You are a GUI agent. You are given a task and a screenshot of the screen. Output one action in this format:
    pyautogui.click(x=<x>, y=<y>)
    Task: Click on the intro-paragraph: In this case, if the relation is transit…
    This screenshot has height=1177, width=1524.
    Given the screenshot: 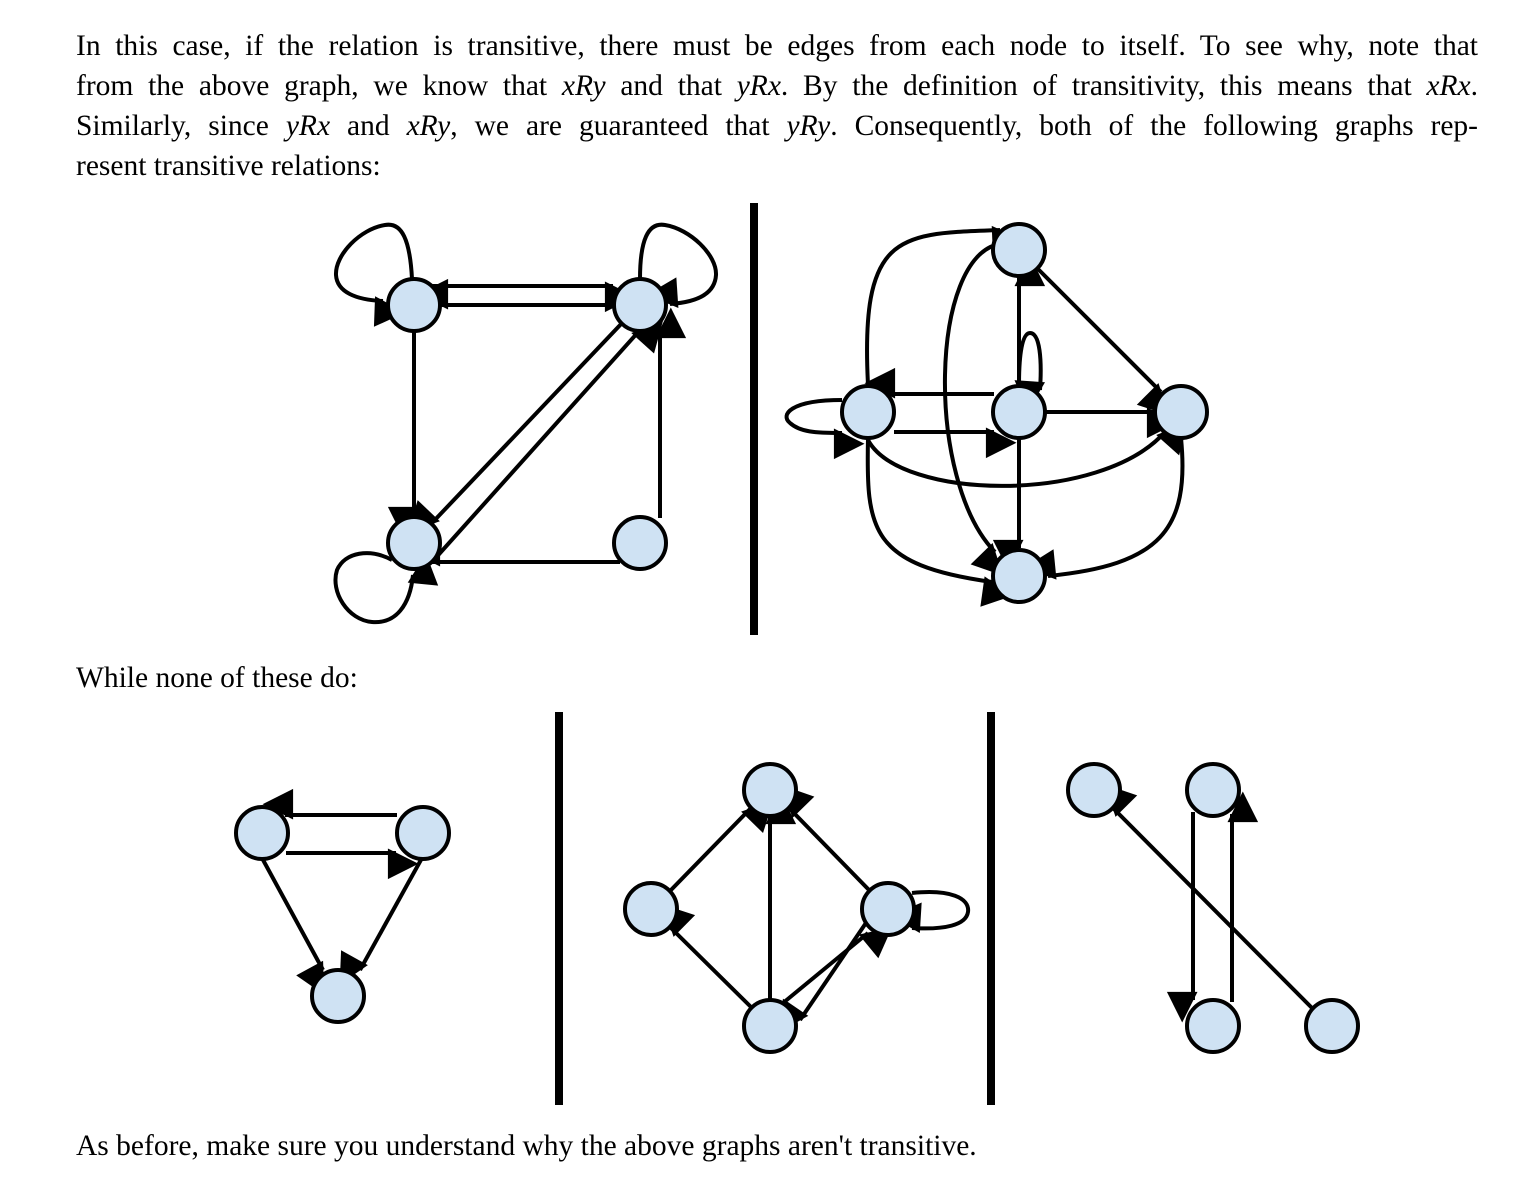 What is the action you would take?
    pyautogui.click(x=777, y=106)
    